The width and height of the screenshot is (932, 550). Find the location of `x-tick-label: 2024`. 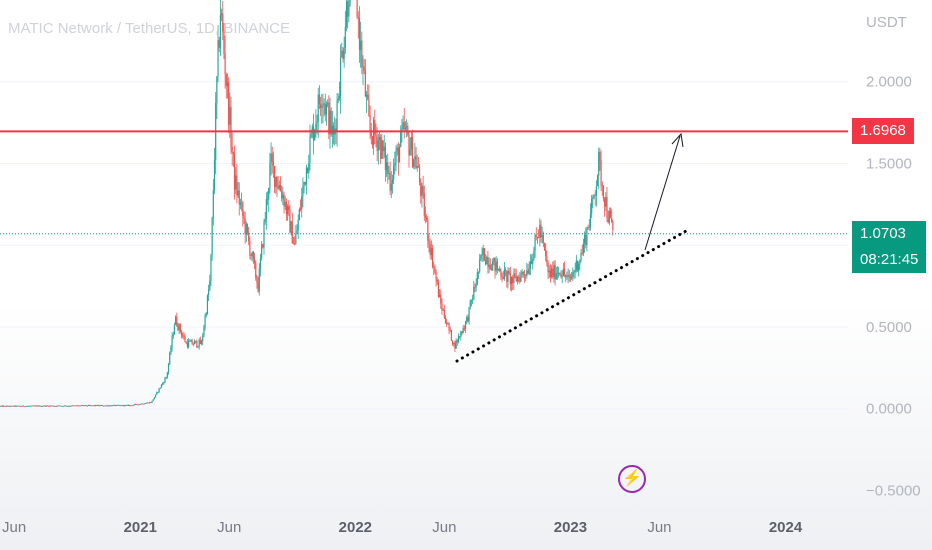

x-tick-label: 2024 is located at coordinates (786, 527).